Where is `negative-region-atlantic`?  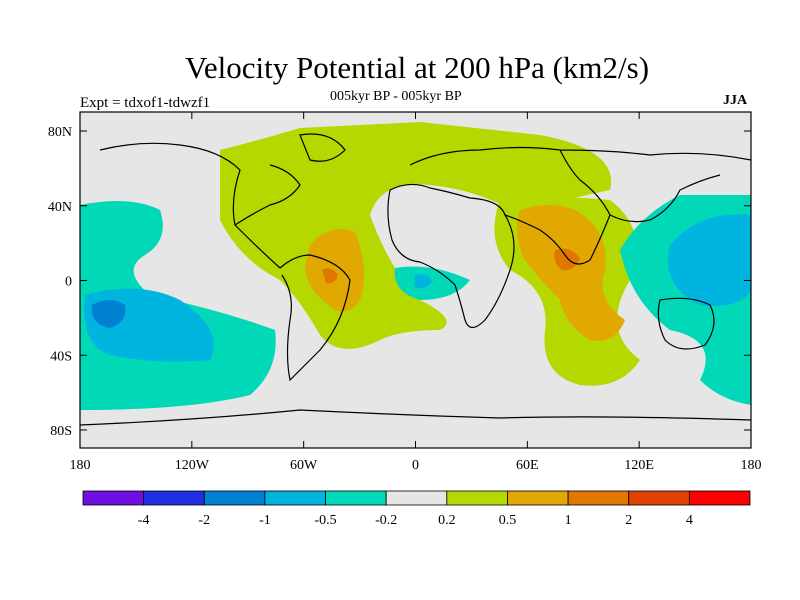
negative-region-atlantic is located at coordinates (432, 283).